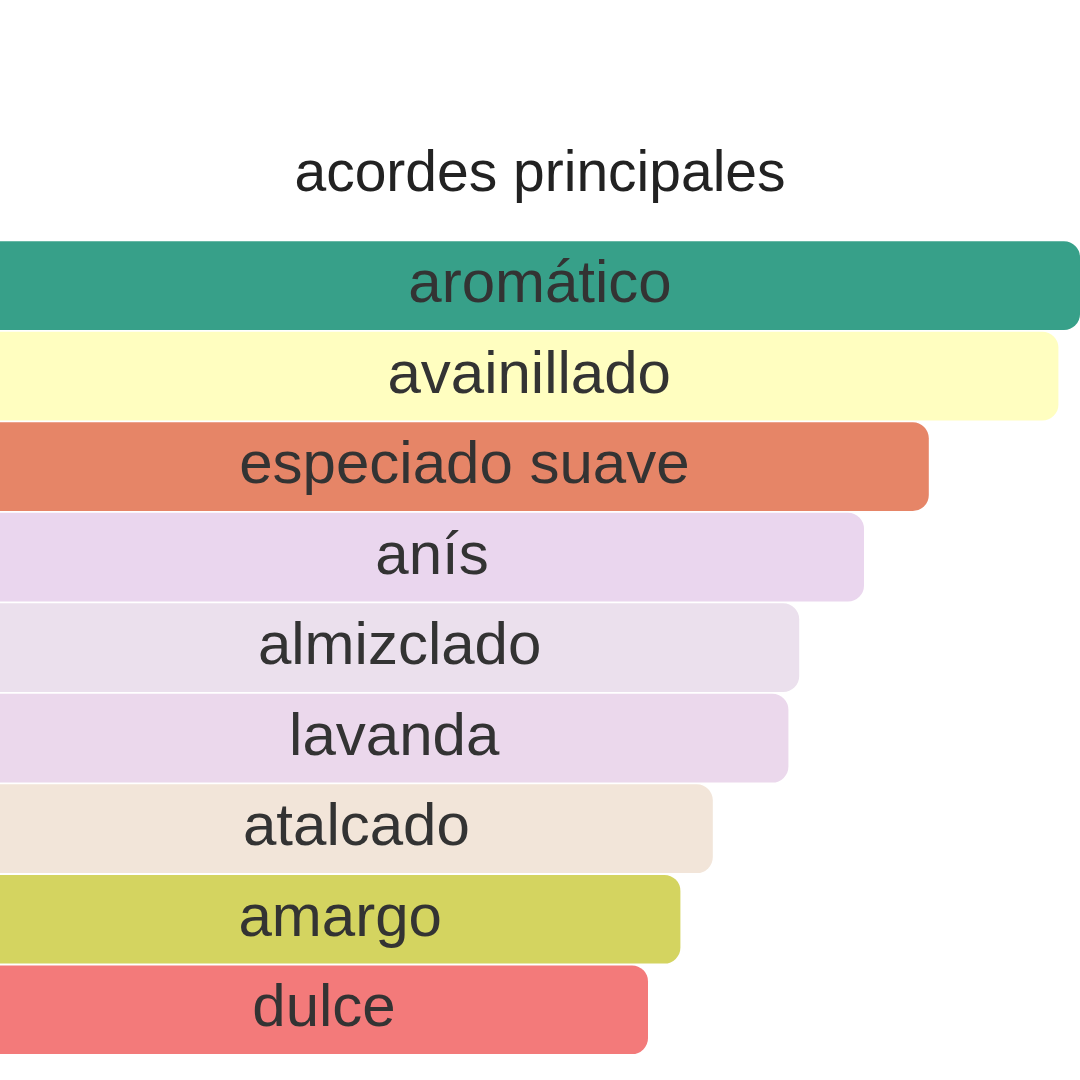 This screenshot has width=1080, height=1080. Describe the element at coordinates (340, 915) in the screenshot. I see `y-tick-label: amargo` at that location.